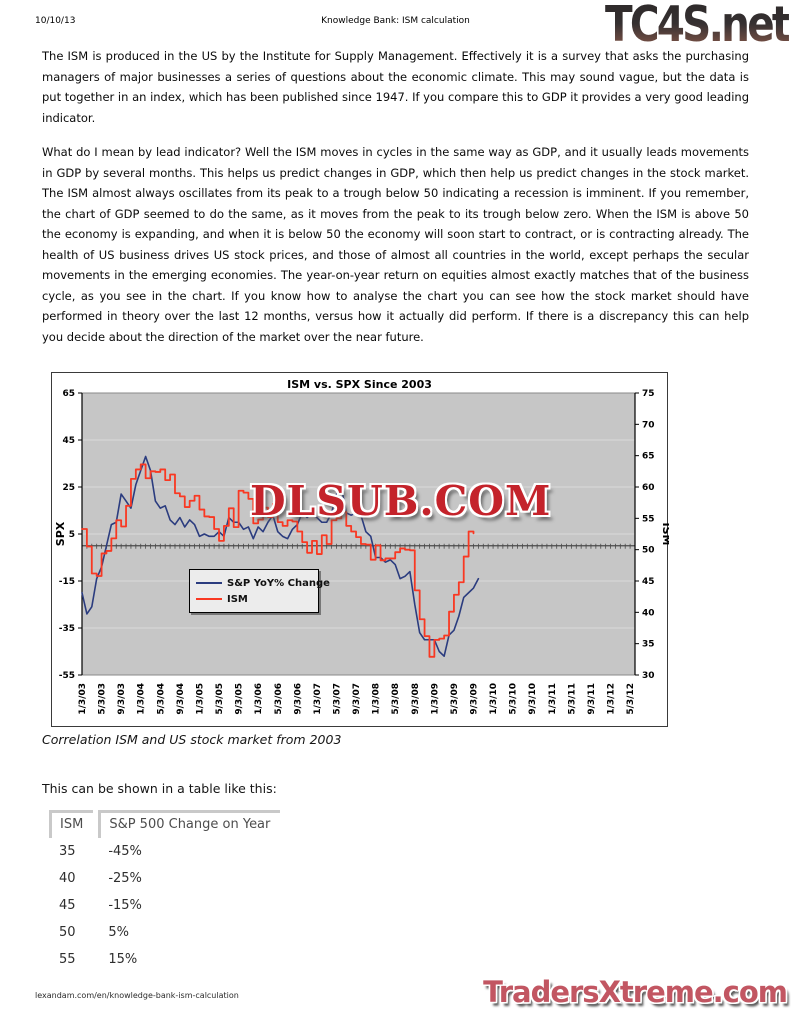  Describe the element at coordinates (254, 599) in the screenshot. I see `legend-entry-ism: ISM` at that location.